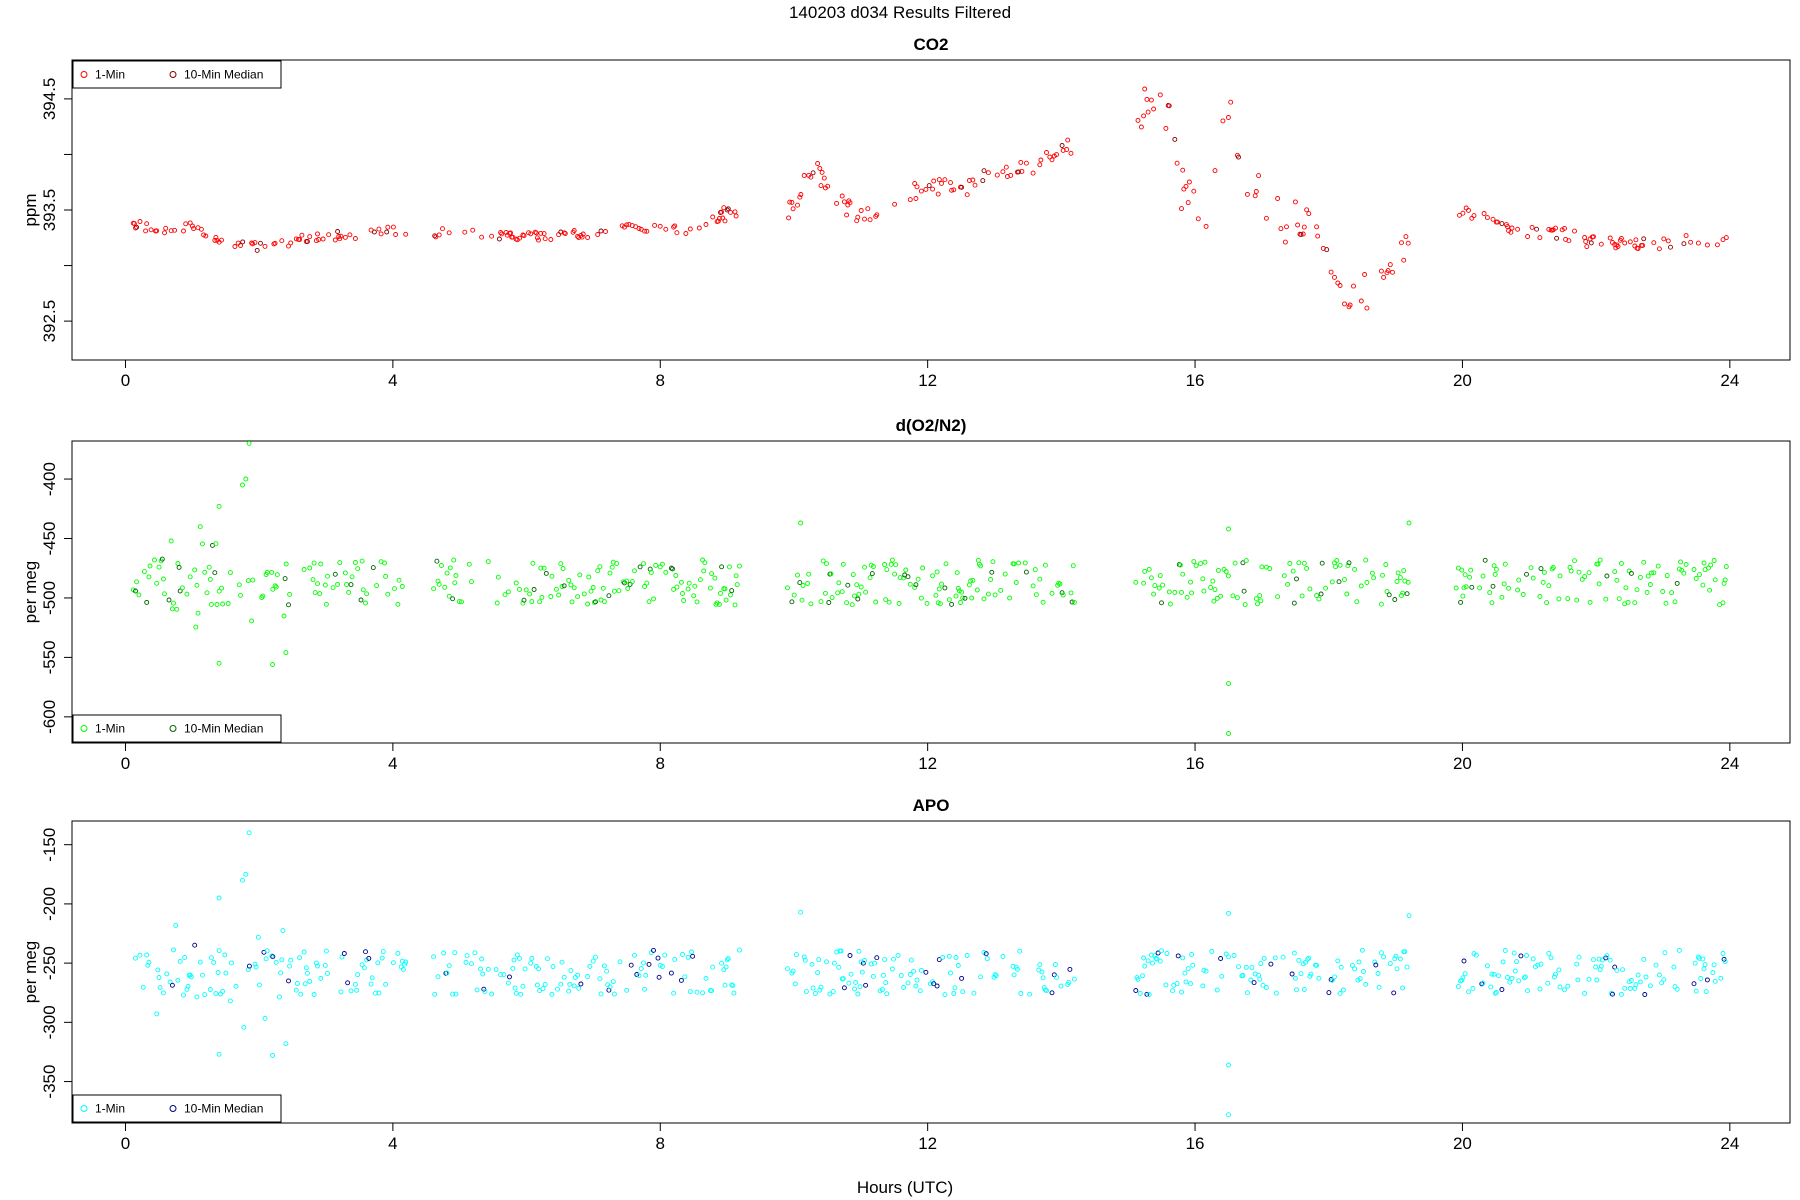 The image size is (1800, 1200). What do you see at coordinates (927, 1143) in the screenshot?
I see `x-tick-label: 12` at bounding box center [927, 1143].